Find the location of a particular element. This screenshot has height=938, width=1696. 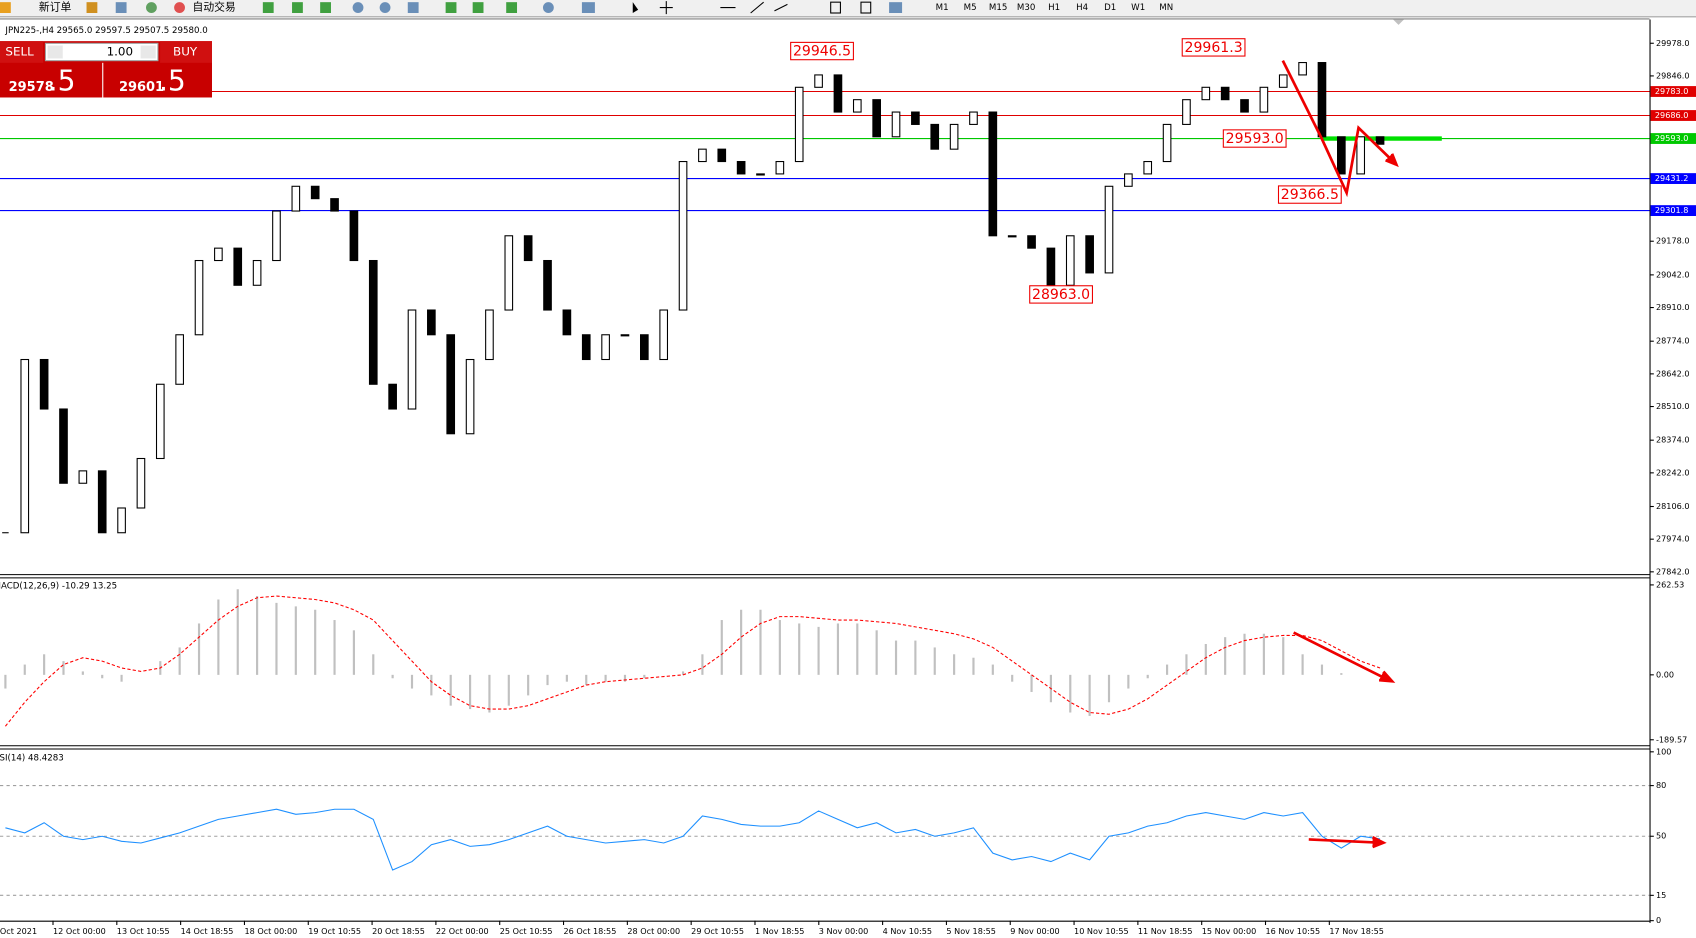

time-label: 17 Nov 18:55 is located at coordinates (1356, 931).